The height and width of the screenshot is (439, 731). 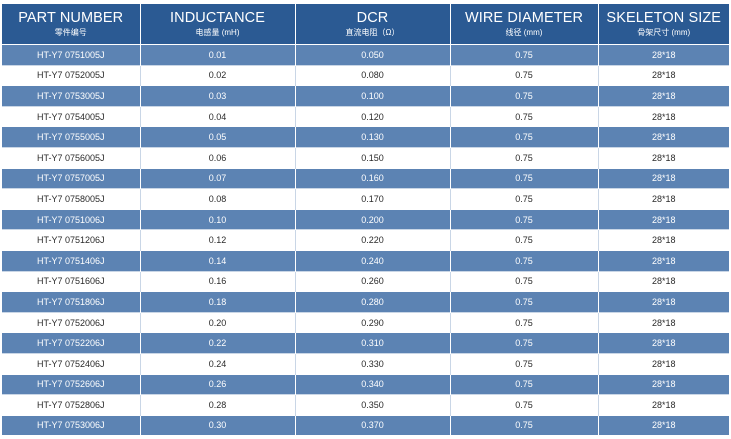 I want to click on header-part-number: PART NUMBER 零件编号, so click(x=71, y=24).